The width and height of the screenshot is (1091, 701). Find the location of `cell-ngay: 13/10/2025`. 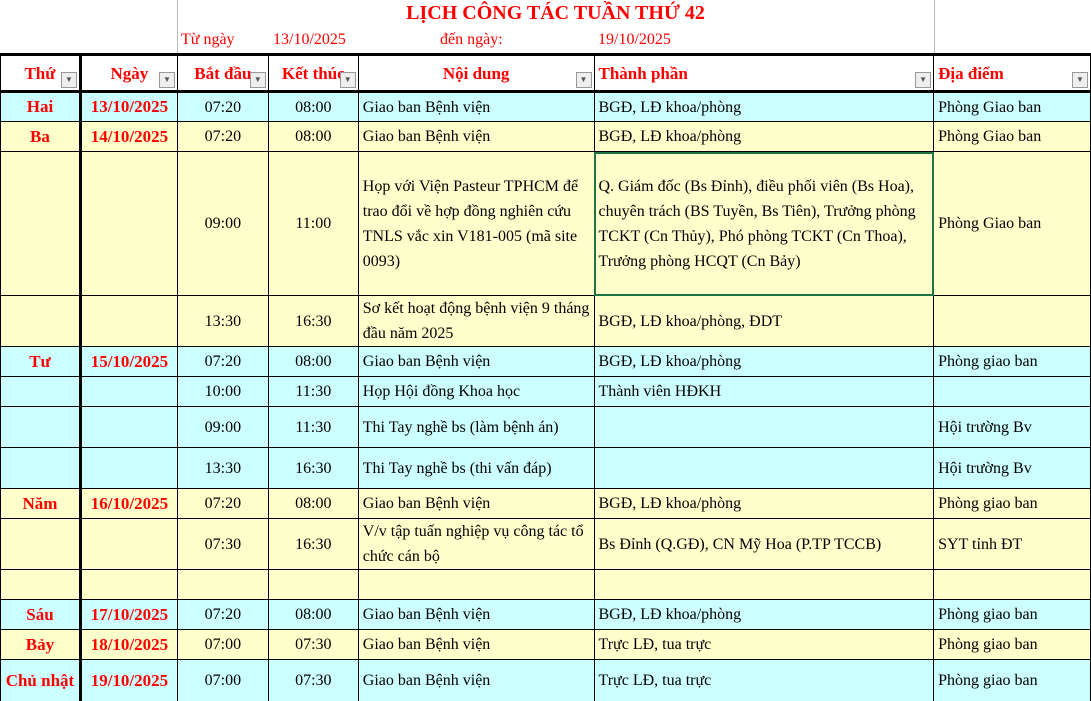

cell-ngay: 13/10/2025 is located at coordinates (128, 106).